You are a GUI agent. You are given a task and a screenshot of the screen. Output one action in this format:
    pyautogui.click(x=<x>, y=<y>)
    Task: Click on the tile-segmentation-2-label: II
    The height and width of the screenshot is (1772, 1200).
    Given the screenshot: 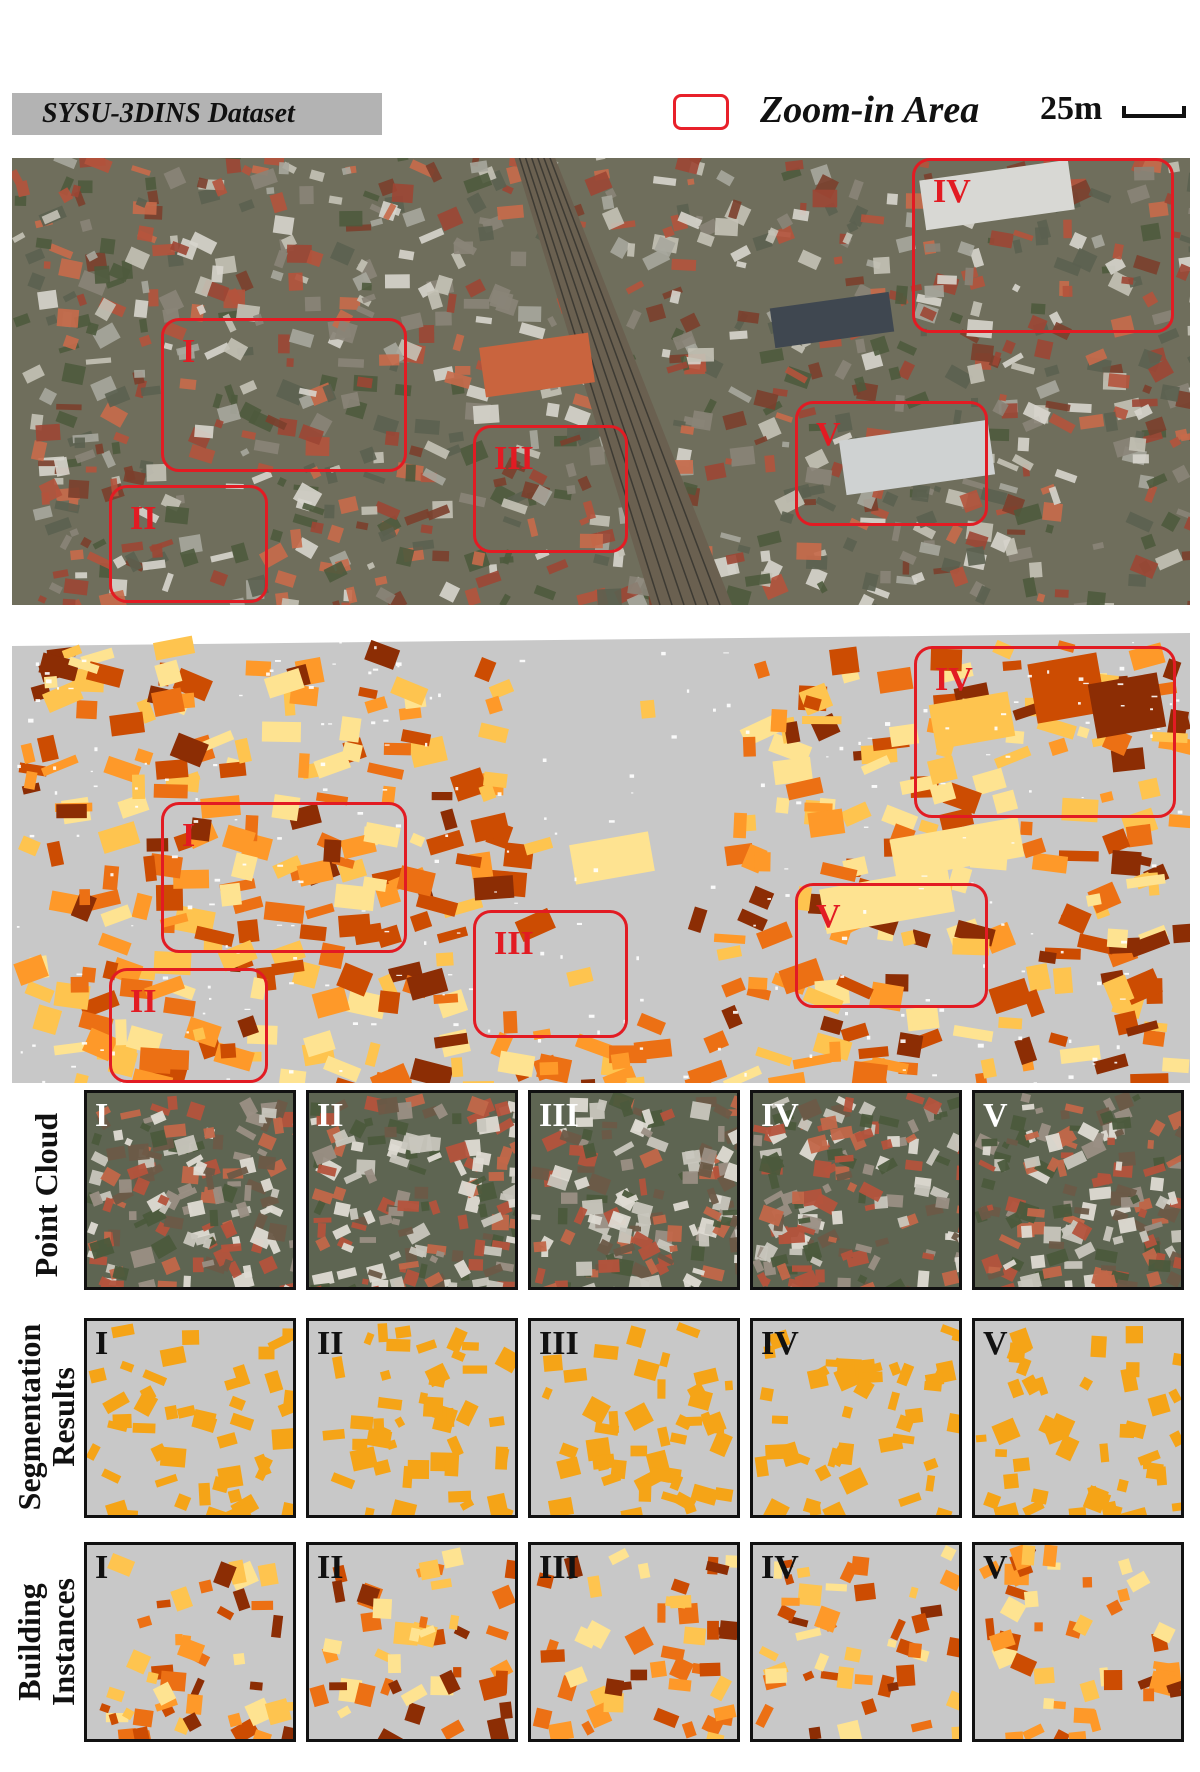 What is the action you would take?
    pyautogui.click(x=330, y=1343)
    